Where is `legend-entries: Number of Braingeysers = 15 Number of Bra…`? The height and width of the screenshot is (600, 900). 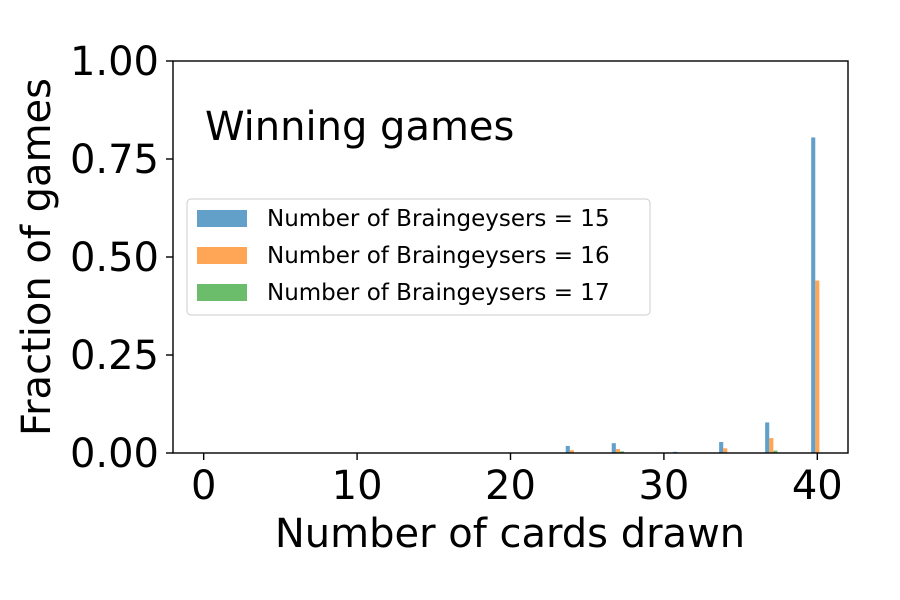
legend-entries: Number of Braingeysers = 15 Number of Bra… is located at coordinates (403, 256).